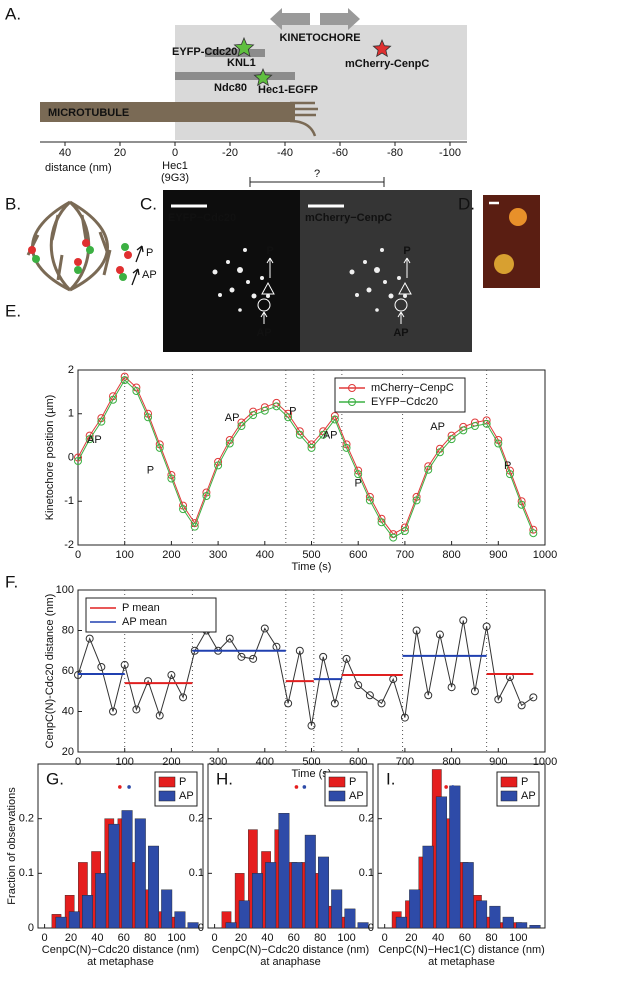 Image resolution: width=641 pixels, height=984 pixels. I want to click on x-tick-label: 300, so click(218, 762).